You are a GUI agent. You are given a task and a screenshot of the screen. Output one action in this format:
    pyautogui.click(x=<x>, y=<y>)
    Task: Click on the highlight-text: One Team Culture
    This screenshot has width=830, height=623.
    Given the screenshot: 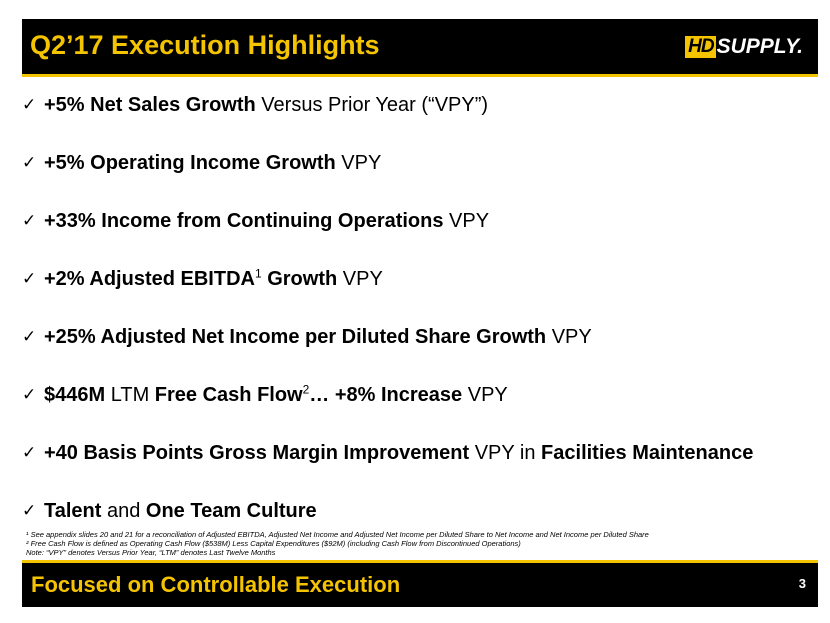 What is the action you would take?
    pyautogui.click(x=231, y=511)
    